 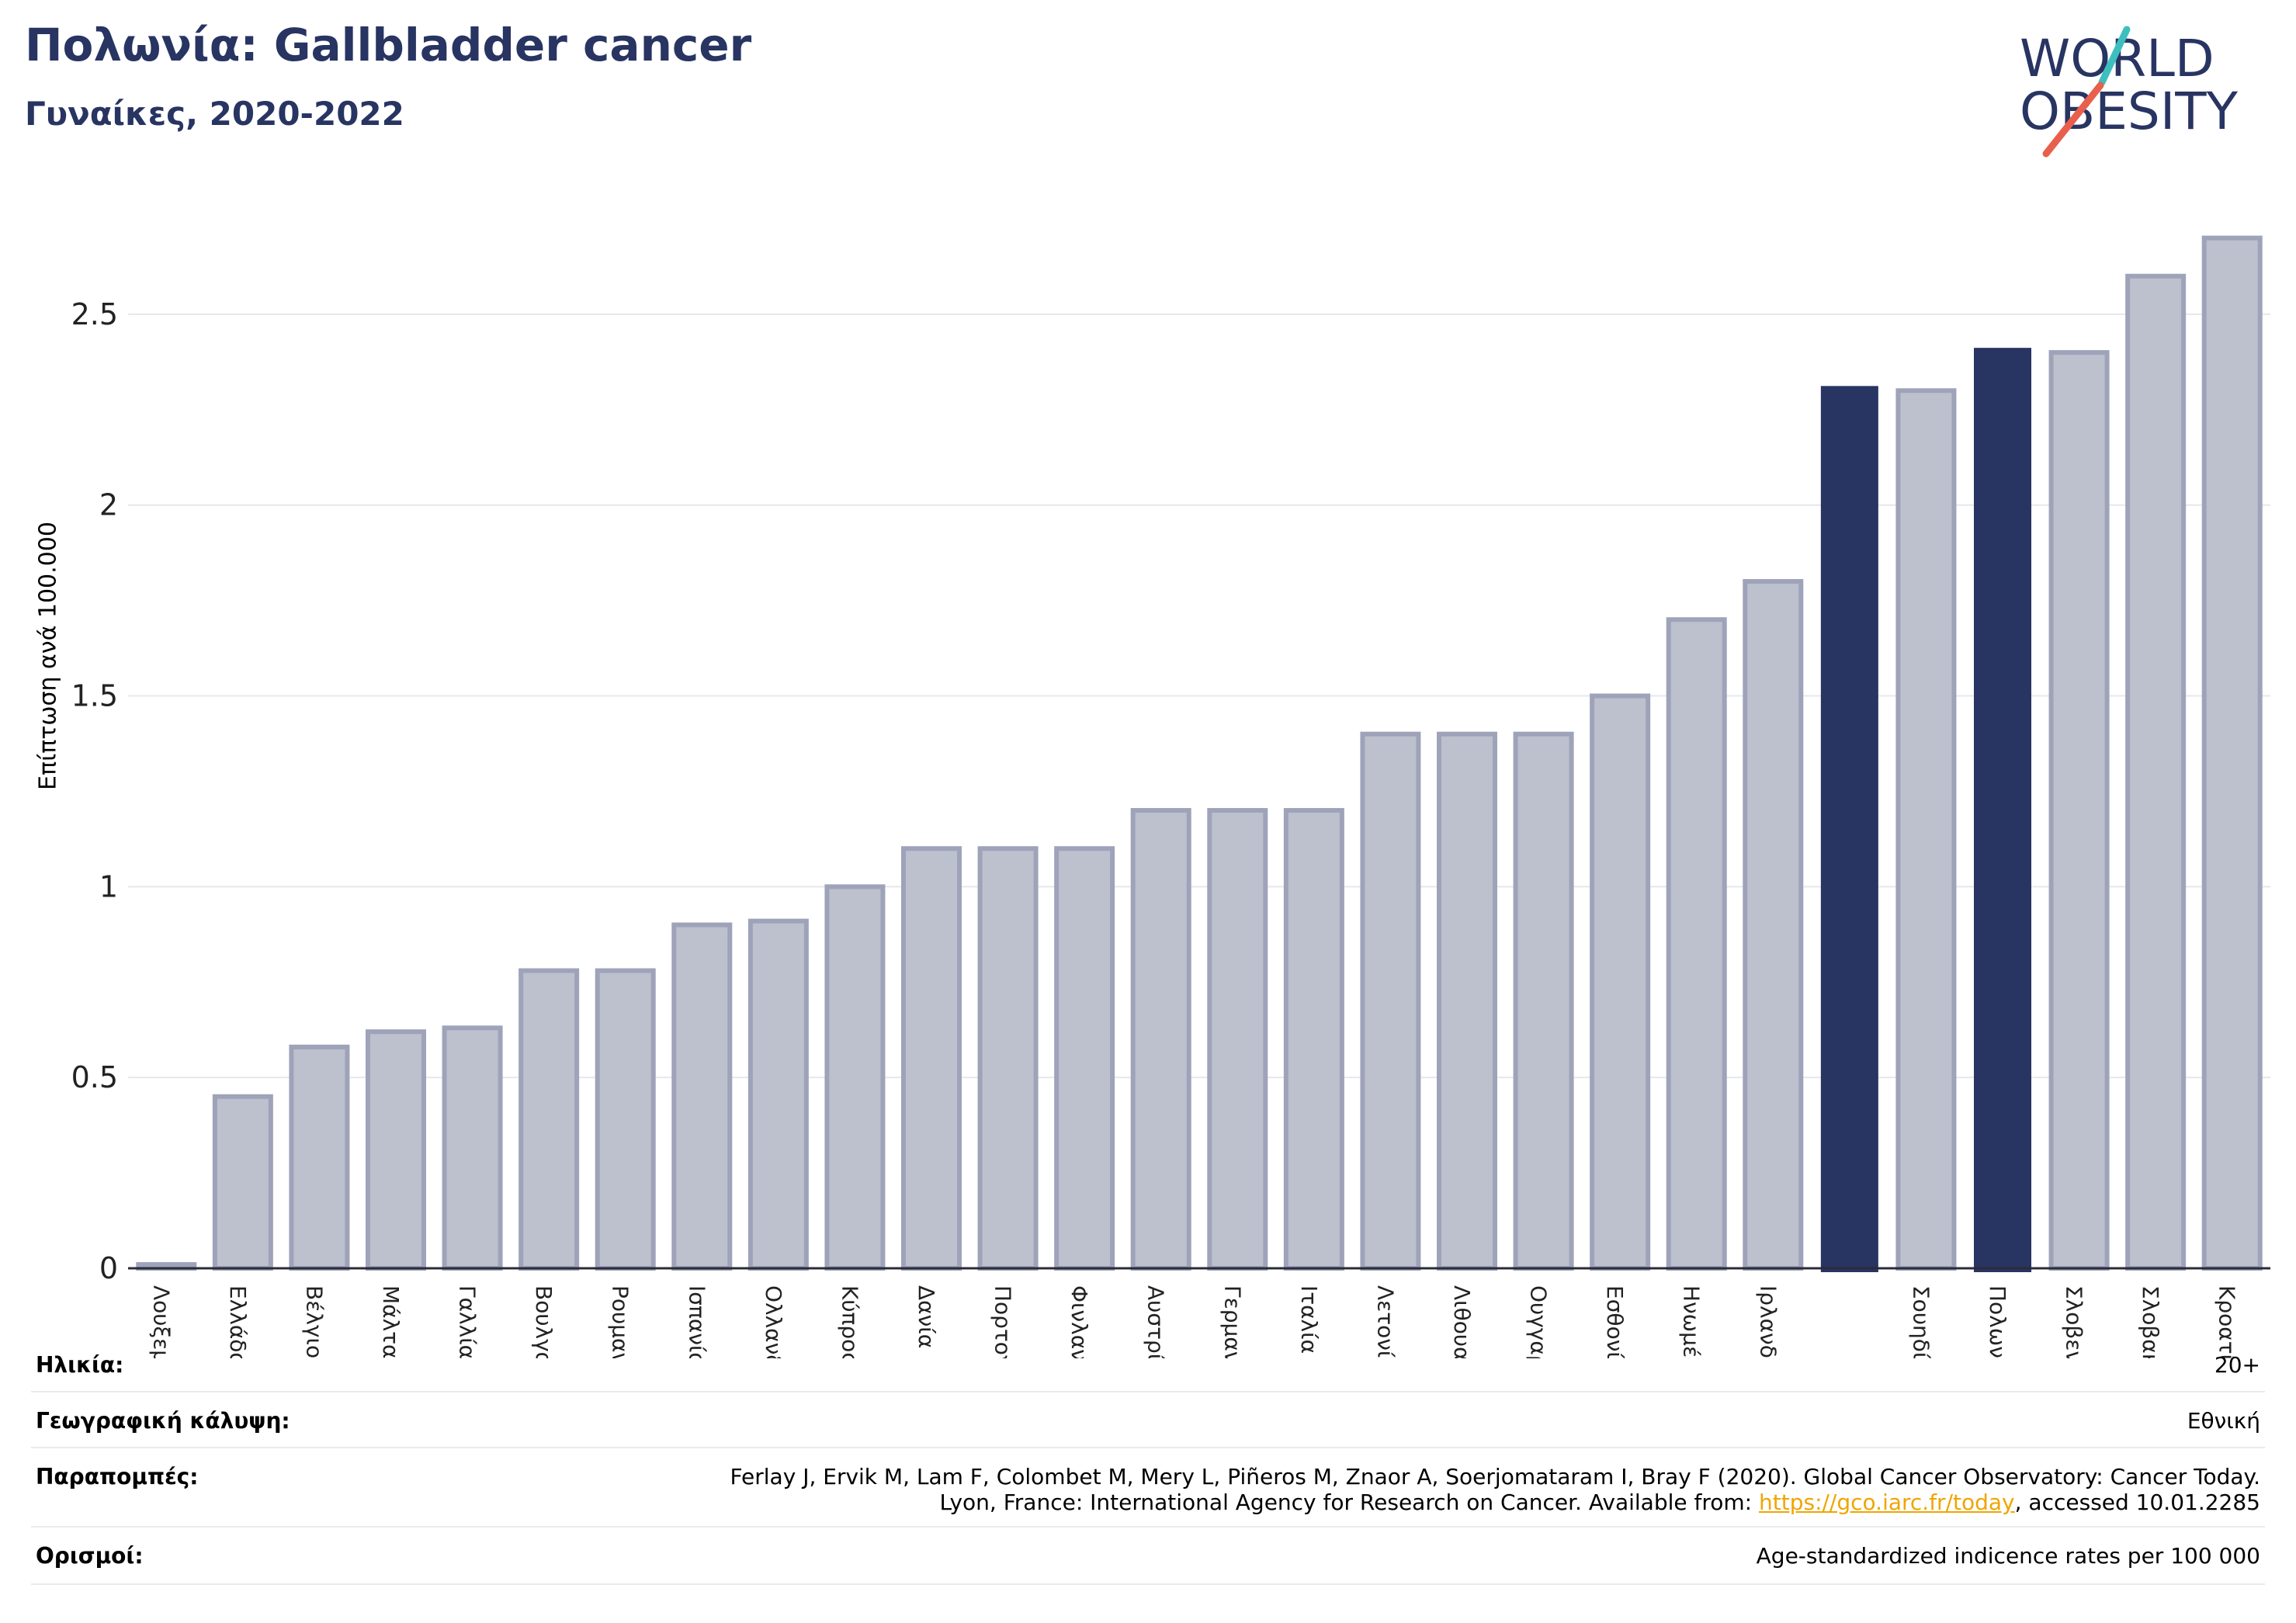 What do you see at coordinates (467, 1321) in the screenshot?
I see `x-tick-label: Γαλλία` at bounding box center [467, 1321].